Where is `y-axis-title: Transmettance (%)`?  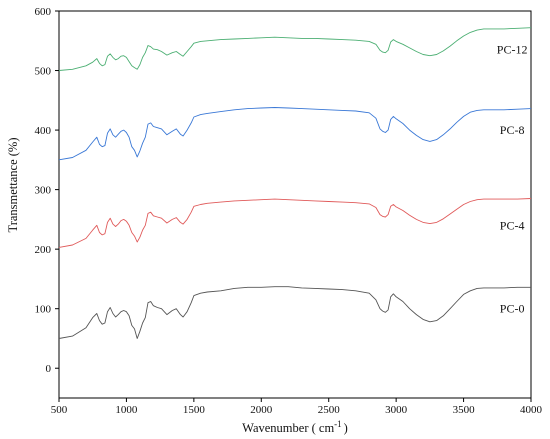
y-axis-title: Transmettance (%) is located at coordinates (13, 185).